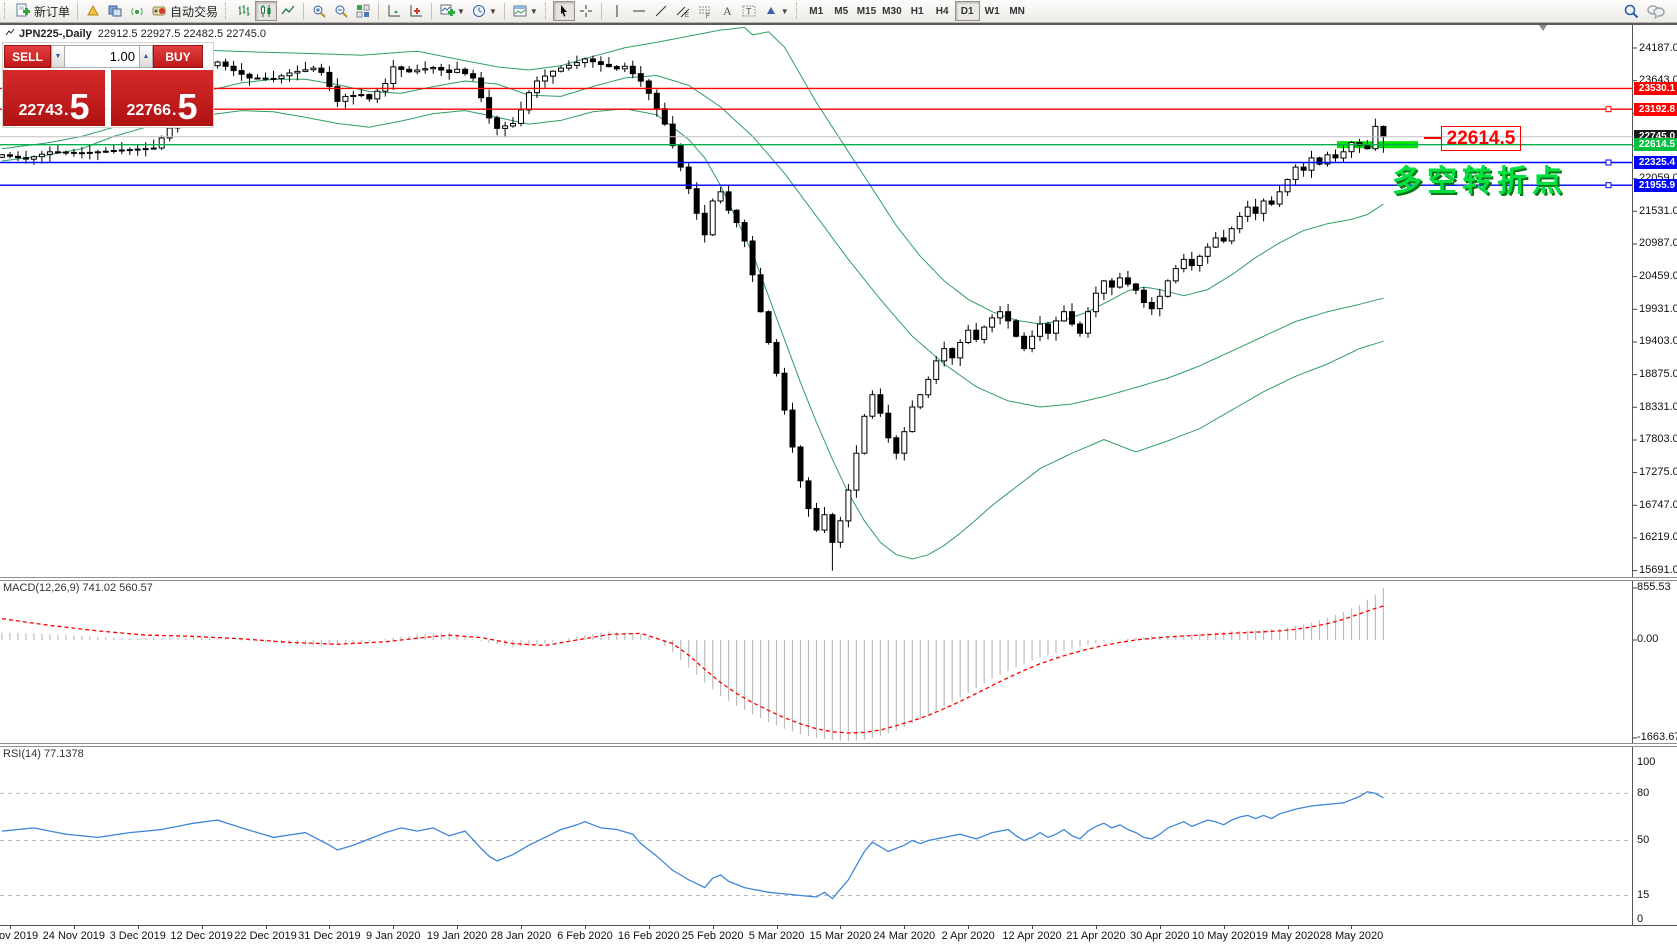 The height and width of the screenshot is (948, 1677). What do you see at coordinates (904, 936) in the screenshot?
I see `date-label: 24 Mar 2020` at bounding box center [904, 936].